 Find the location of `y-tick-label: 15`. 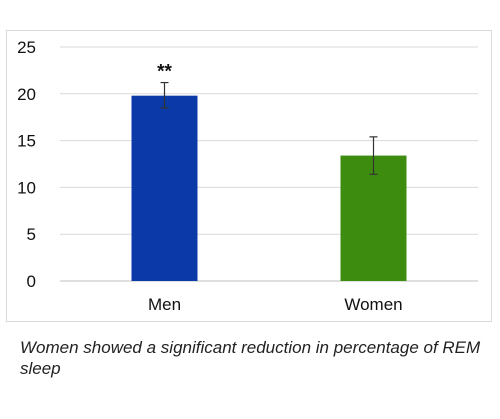

y-tick-label: 15 is located at coordinates (26, 141).